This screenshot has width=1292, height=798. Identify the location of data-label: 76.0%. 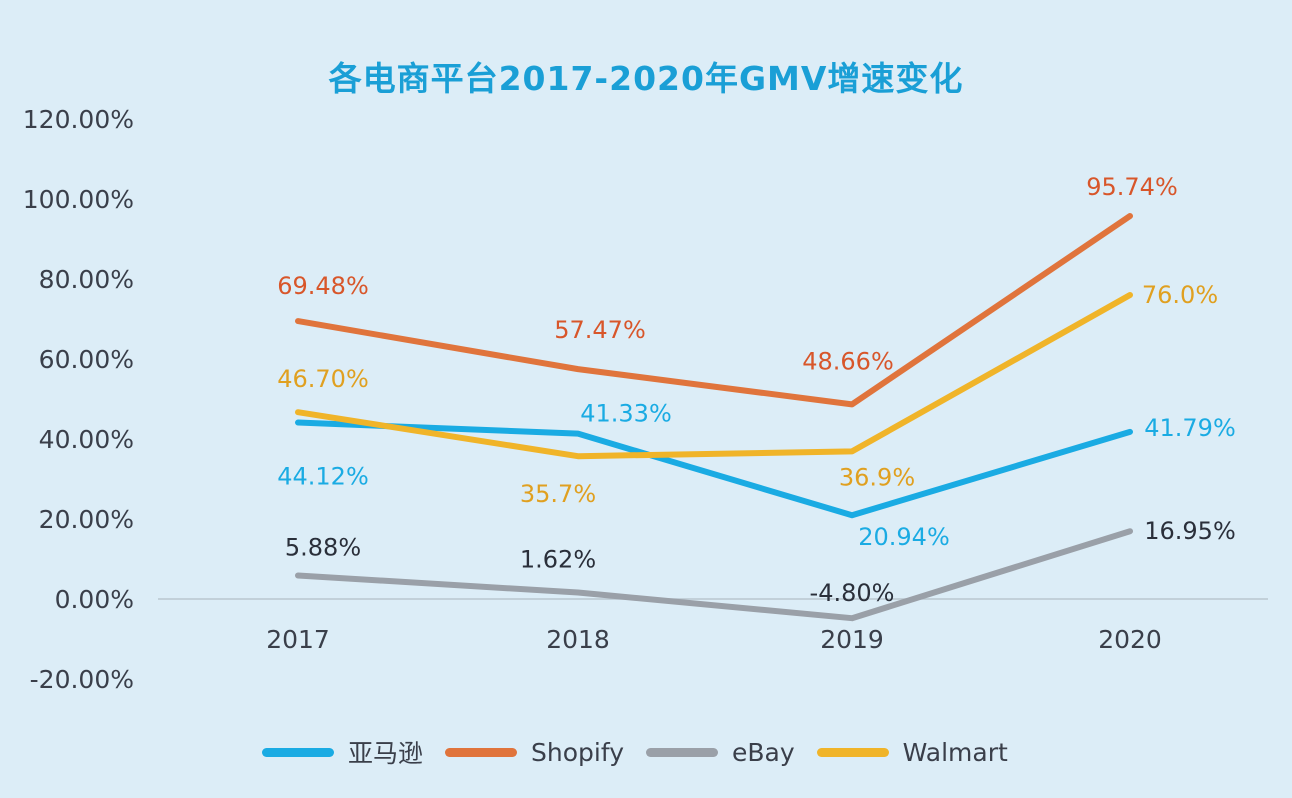
(1180, 295).